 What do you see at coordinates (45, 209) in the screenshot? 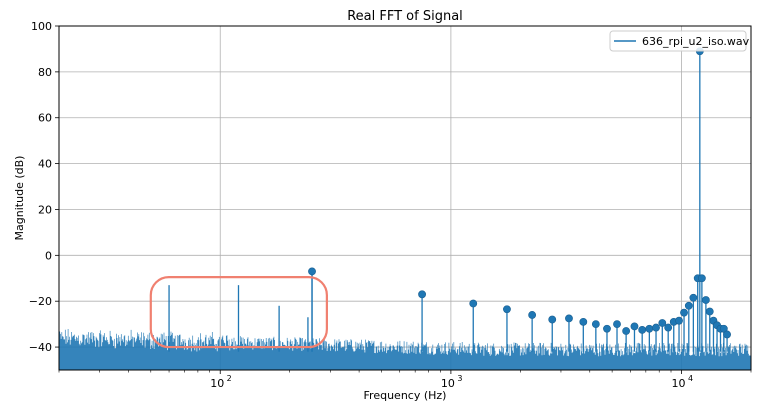
I see `y-tick-label: 20` at bounding box center [45, 209].